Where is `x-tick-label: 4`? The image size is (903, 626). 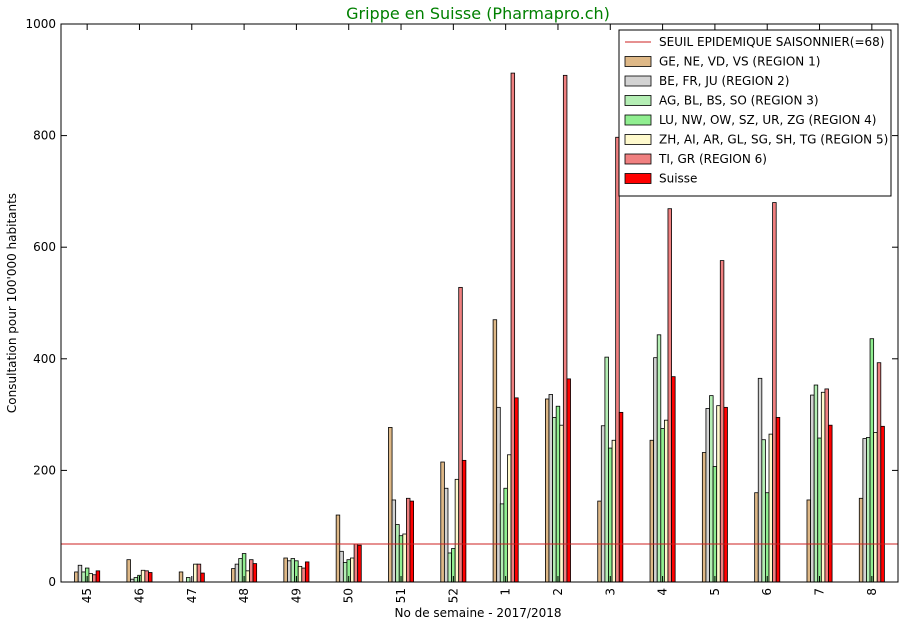 x-tick-label: 4 is located at coordinates (663, 592).